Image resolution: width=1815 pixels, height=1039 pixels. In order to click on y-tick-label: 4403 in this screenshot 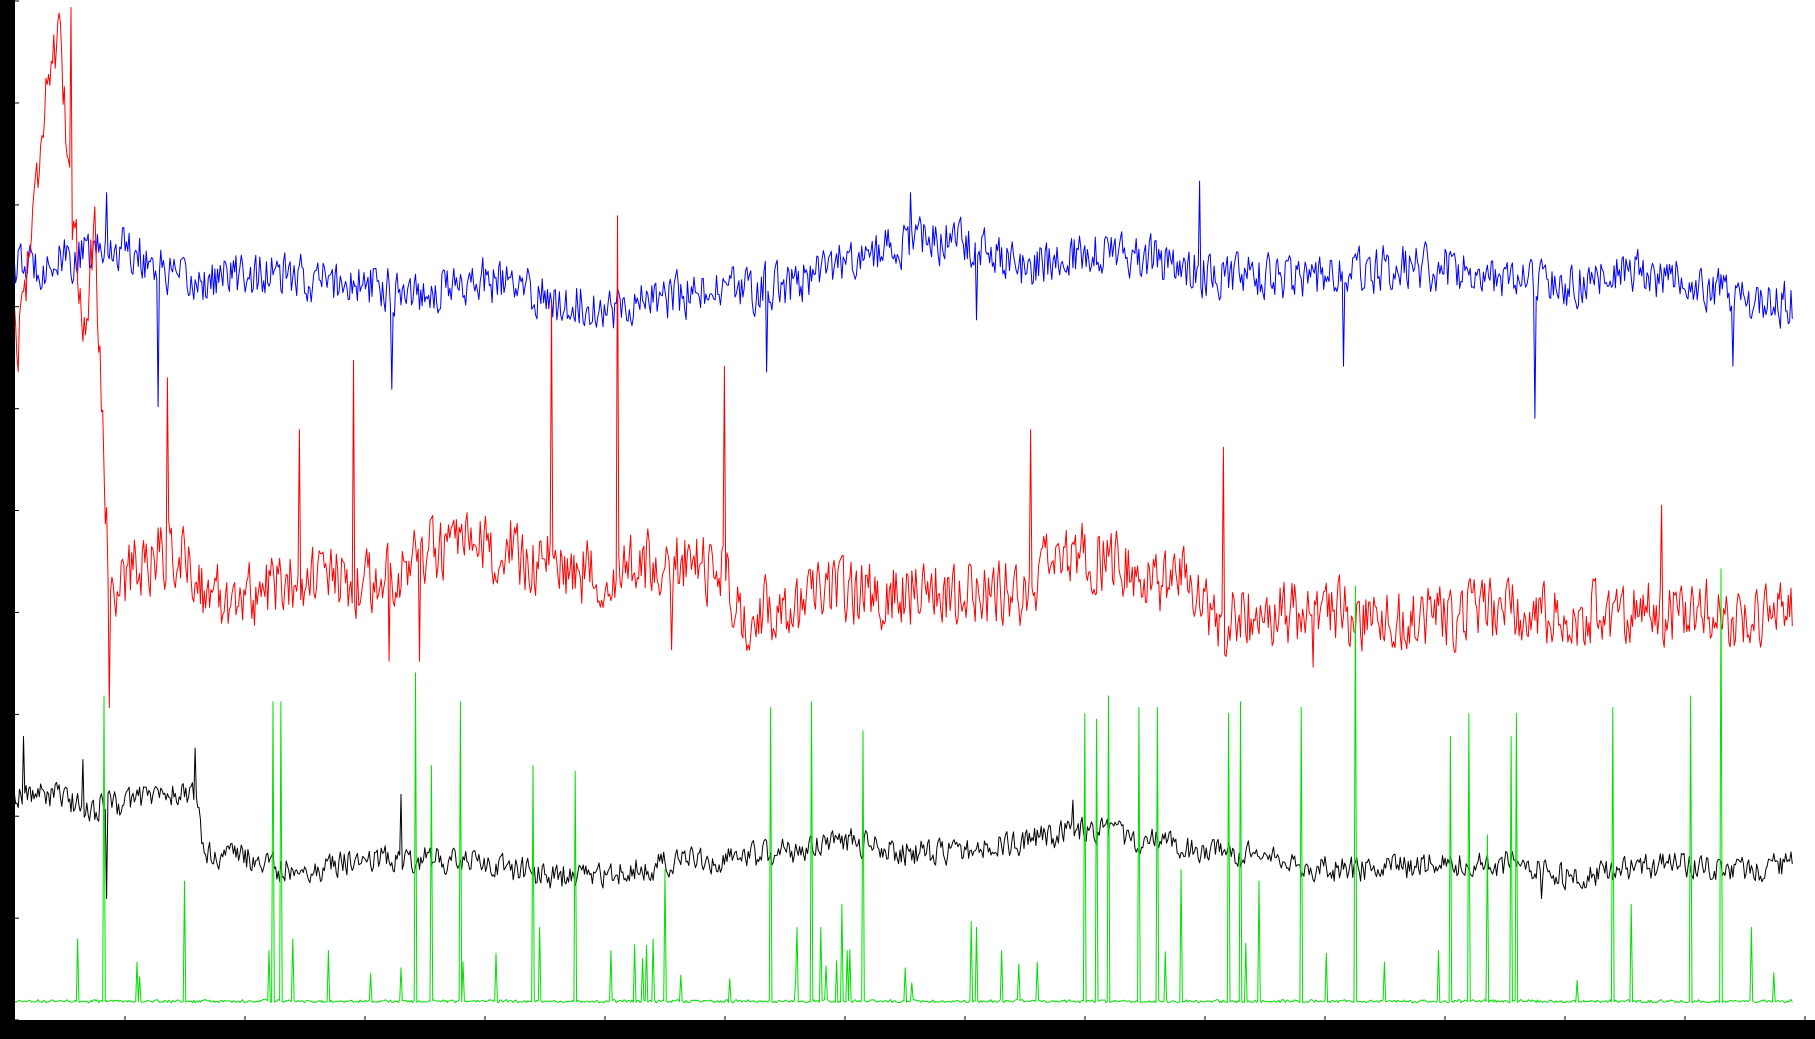, I will do `click(8, 510)`.